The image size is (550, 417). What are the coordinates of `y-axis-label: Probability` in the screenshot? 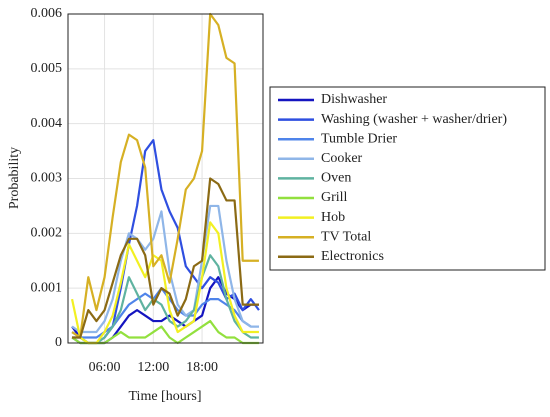 It's located at (14, 178).